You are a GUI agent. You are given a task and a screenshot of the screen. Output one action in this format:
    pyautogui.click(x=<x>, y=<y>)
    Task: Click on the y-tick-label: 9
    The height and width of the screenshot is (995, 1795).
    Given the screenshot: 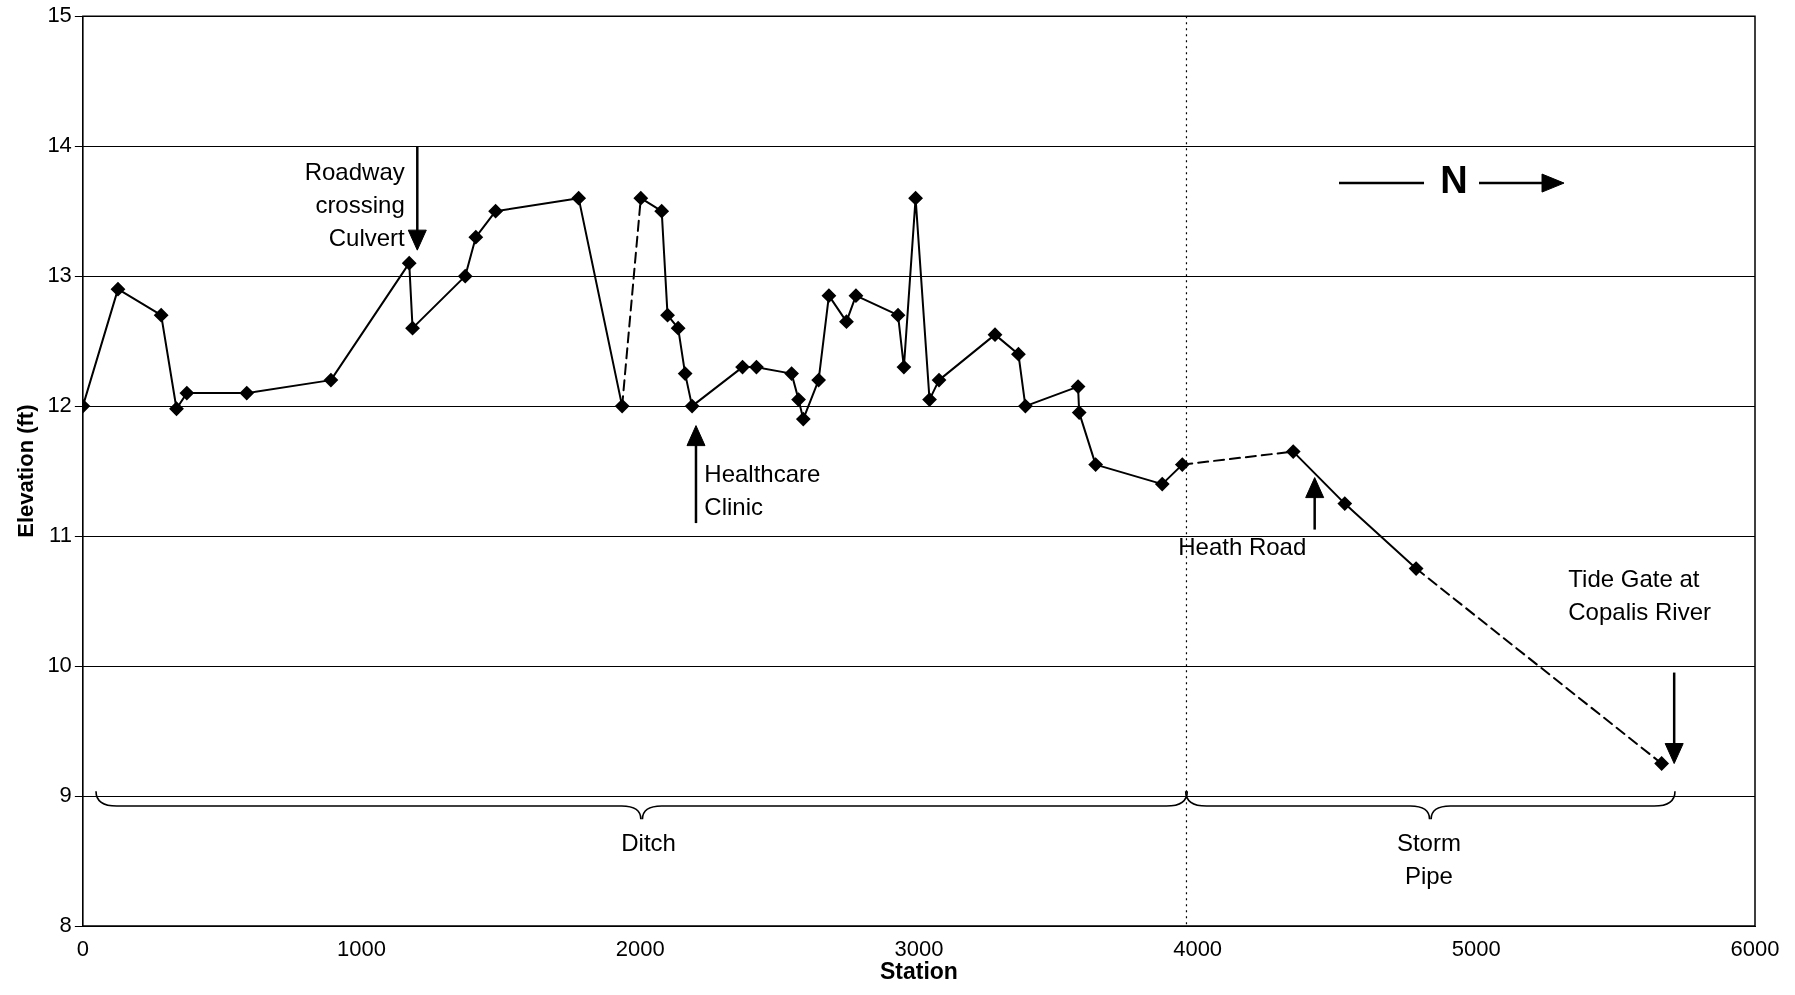 What is the action you would take?
    pyautogui.click(x=65, y=795)
    